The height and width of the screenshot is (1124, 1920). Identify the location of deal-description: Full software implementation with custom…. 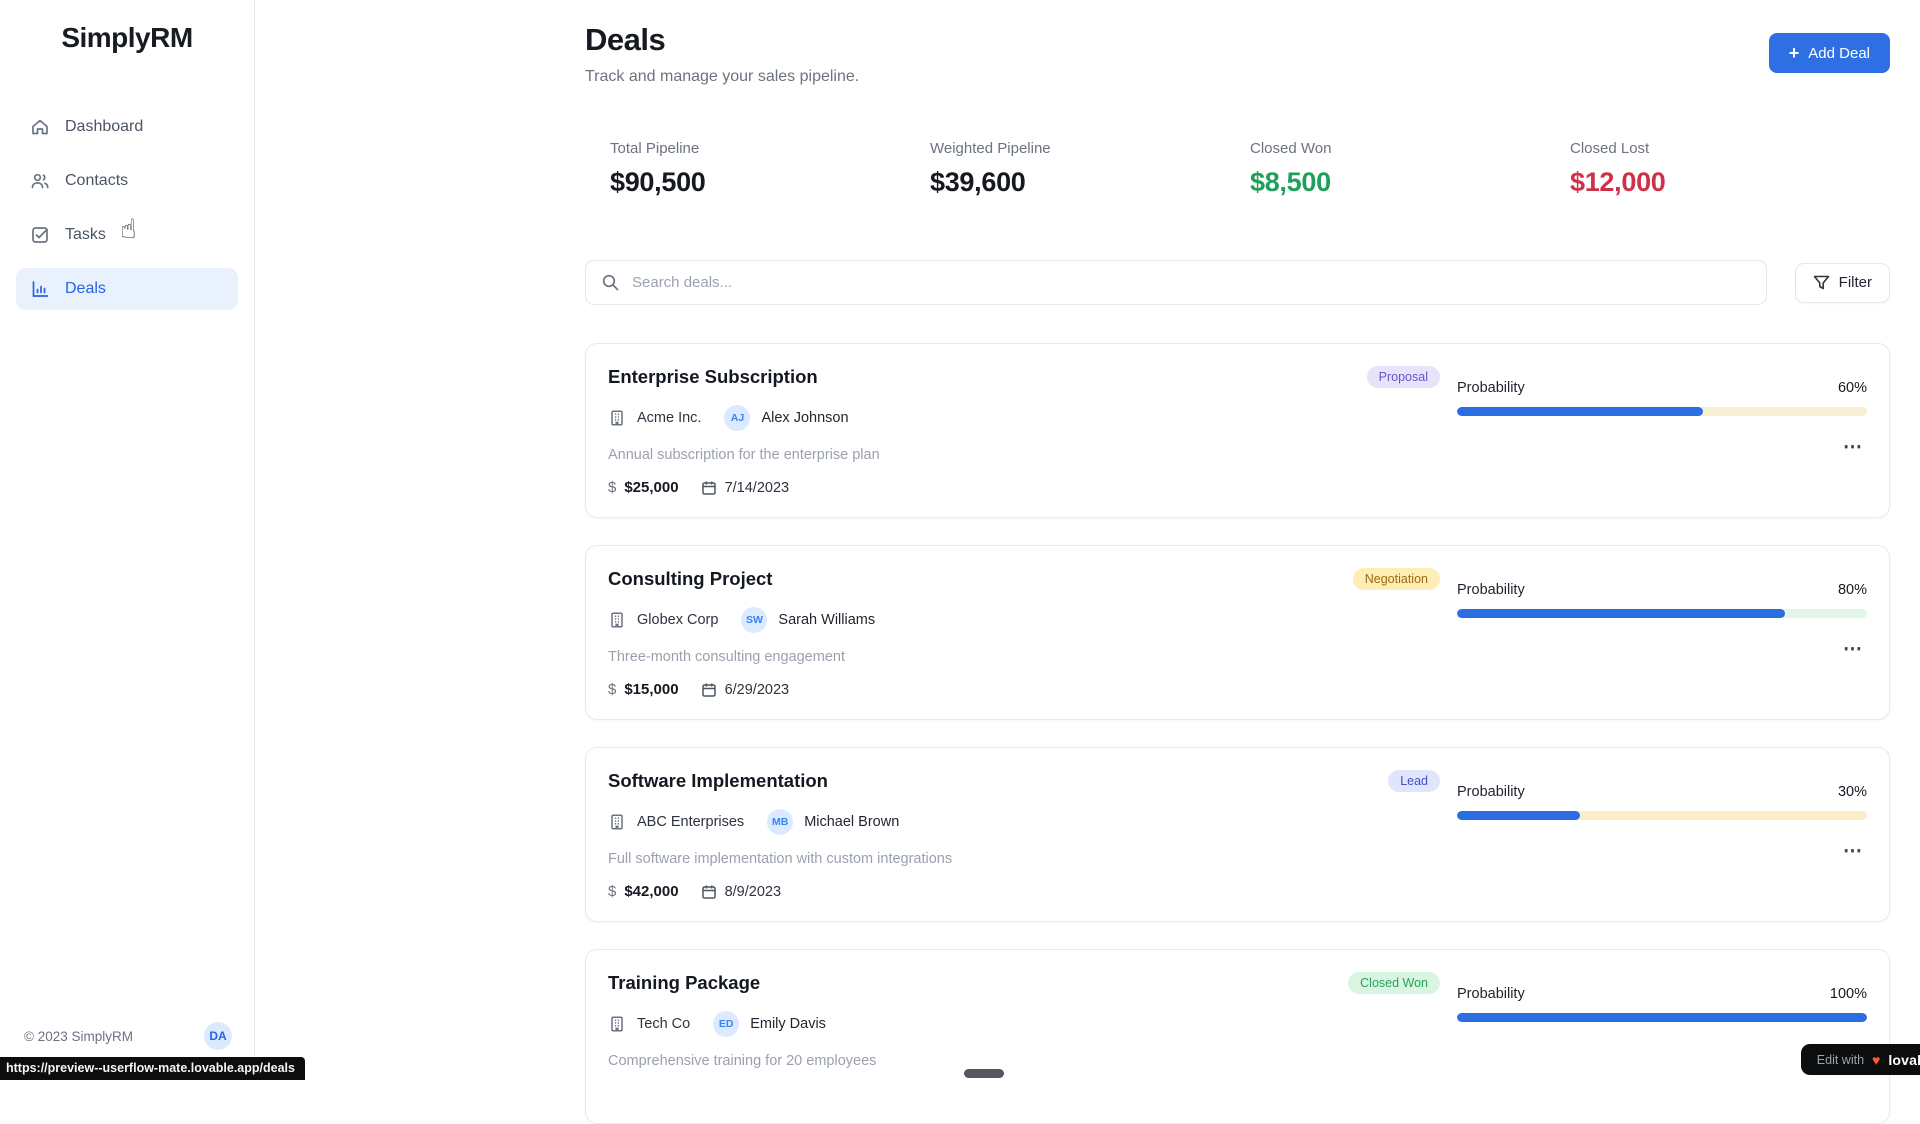
(780, 859).